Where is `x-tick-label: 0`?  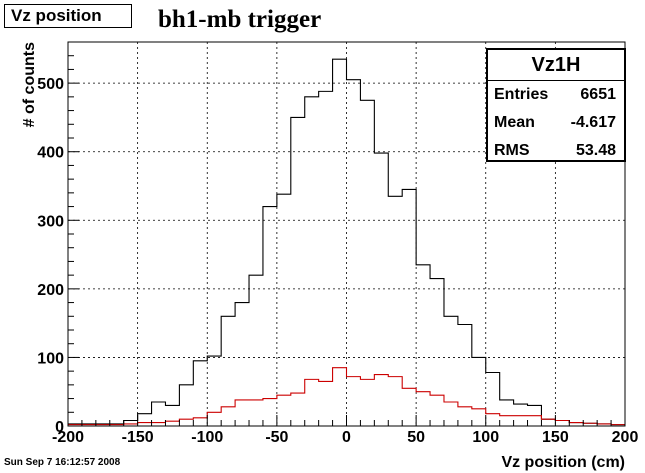
x-tick-label: 0 is located at coordinates (346, 437).